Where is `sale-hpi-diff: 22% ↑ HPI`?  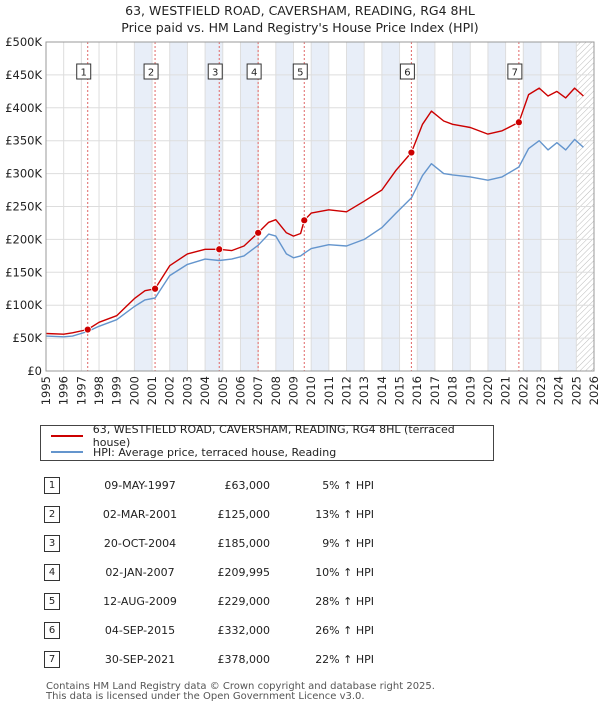
sale-hpi-diff: 22% ↑ HPI is located at coordinates (344, 659).